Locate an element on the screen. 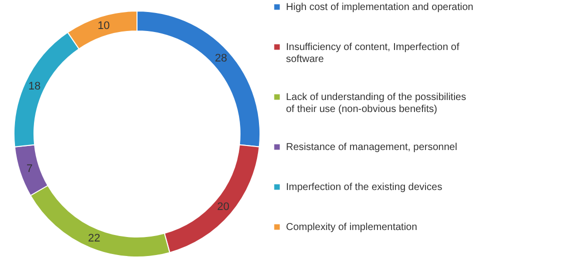  data-label: 7 is located at coordinates (29, 168).